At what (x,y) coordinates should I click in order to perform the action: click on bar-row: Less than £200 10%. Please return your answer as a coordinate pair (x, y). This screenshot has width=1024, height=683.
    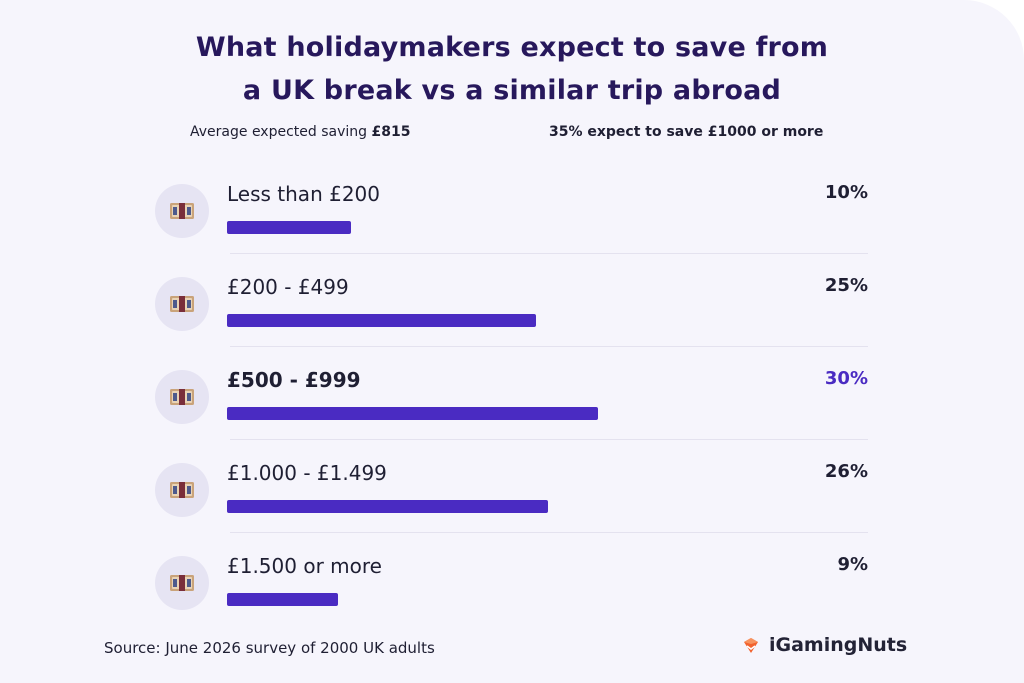
    Looking at the image, I should click on (511, 228).